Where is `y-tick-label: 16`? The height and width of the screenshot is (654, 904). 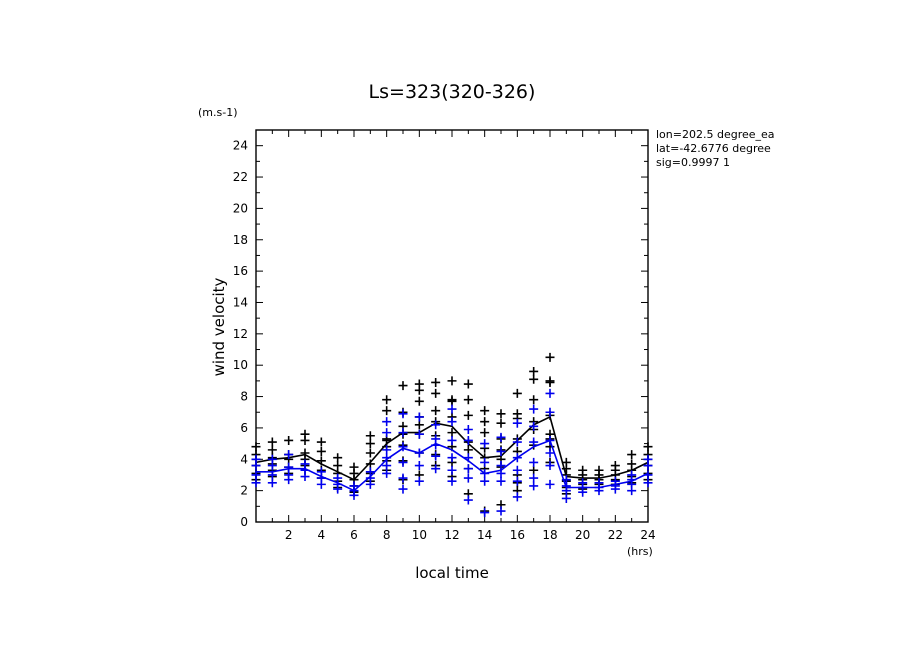
y-tick-label: 16 is located at coordinates (240, 271).